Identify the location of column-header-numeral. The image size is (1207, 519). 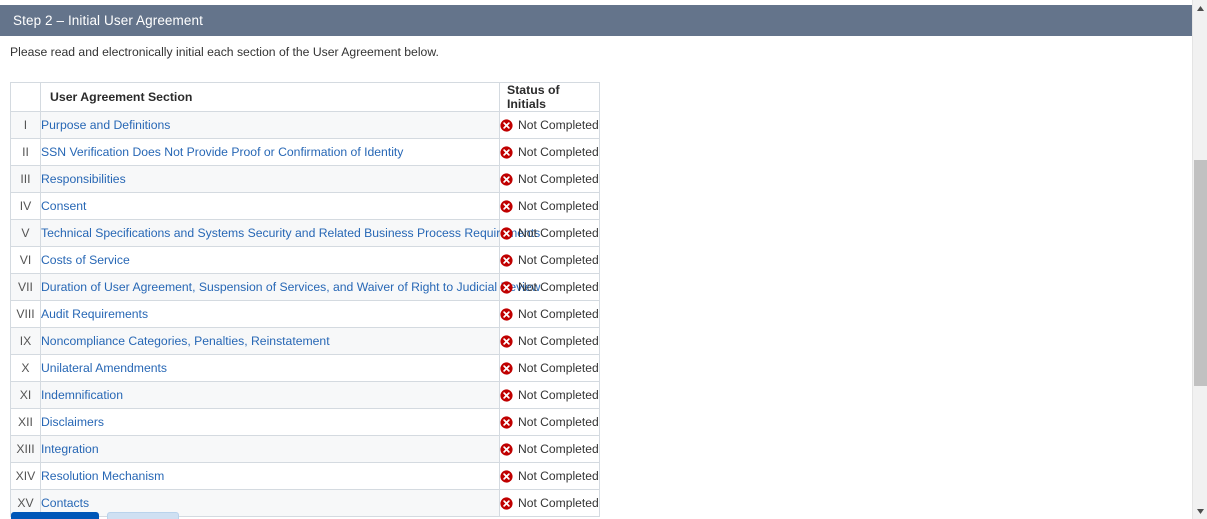
(25, 97).